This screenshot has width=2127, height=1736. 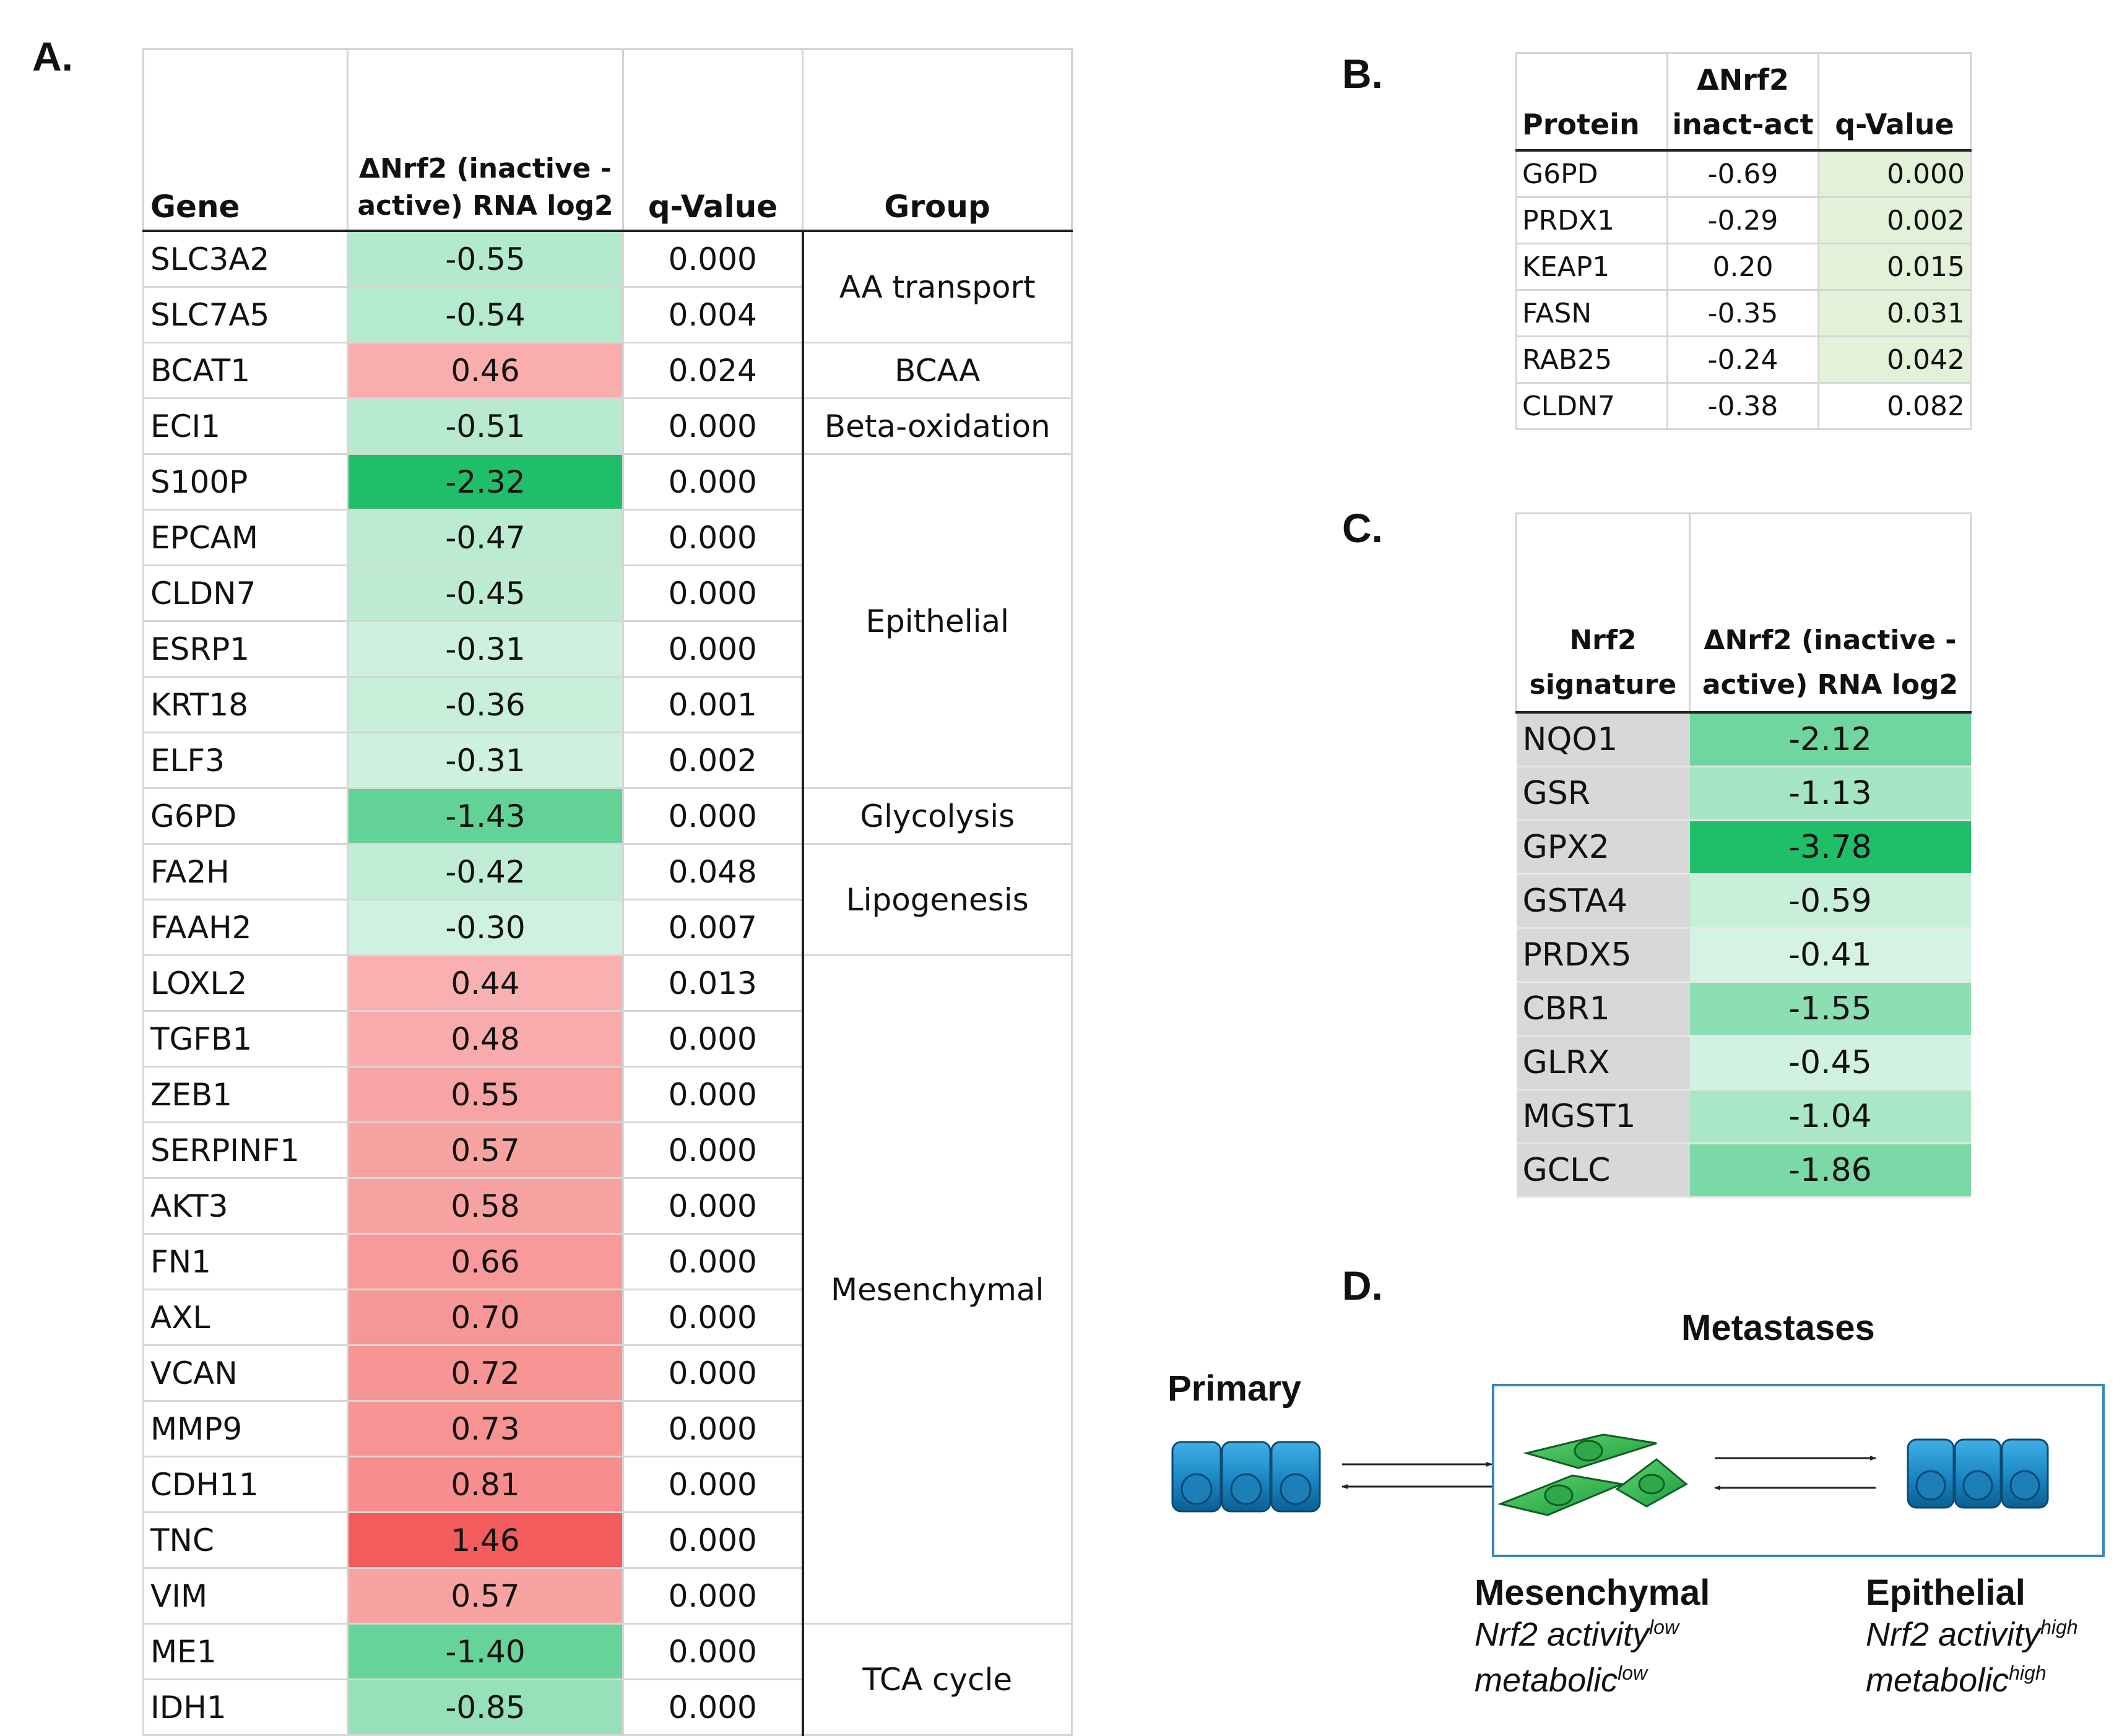 What do you see at coordinates (485, 1039) in the screenshot?
I see `delta-rna-cell: 0.48` at bounding box center [485, 1039].